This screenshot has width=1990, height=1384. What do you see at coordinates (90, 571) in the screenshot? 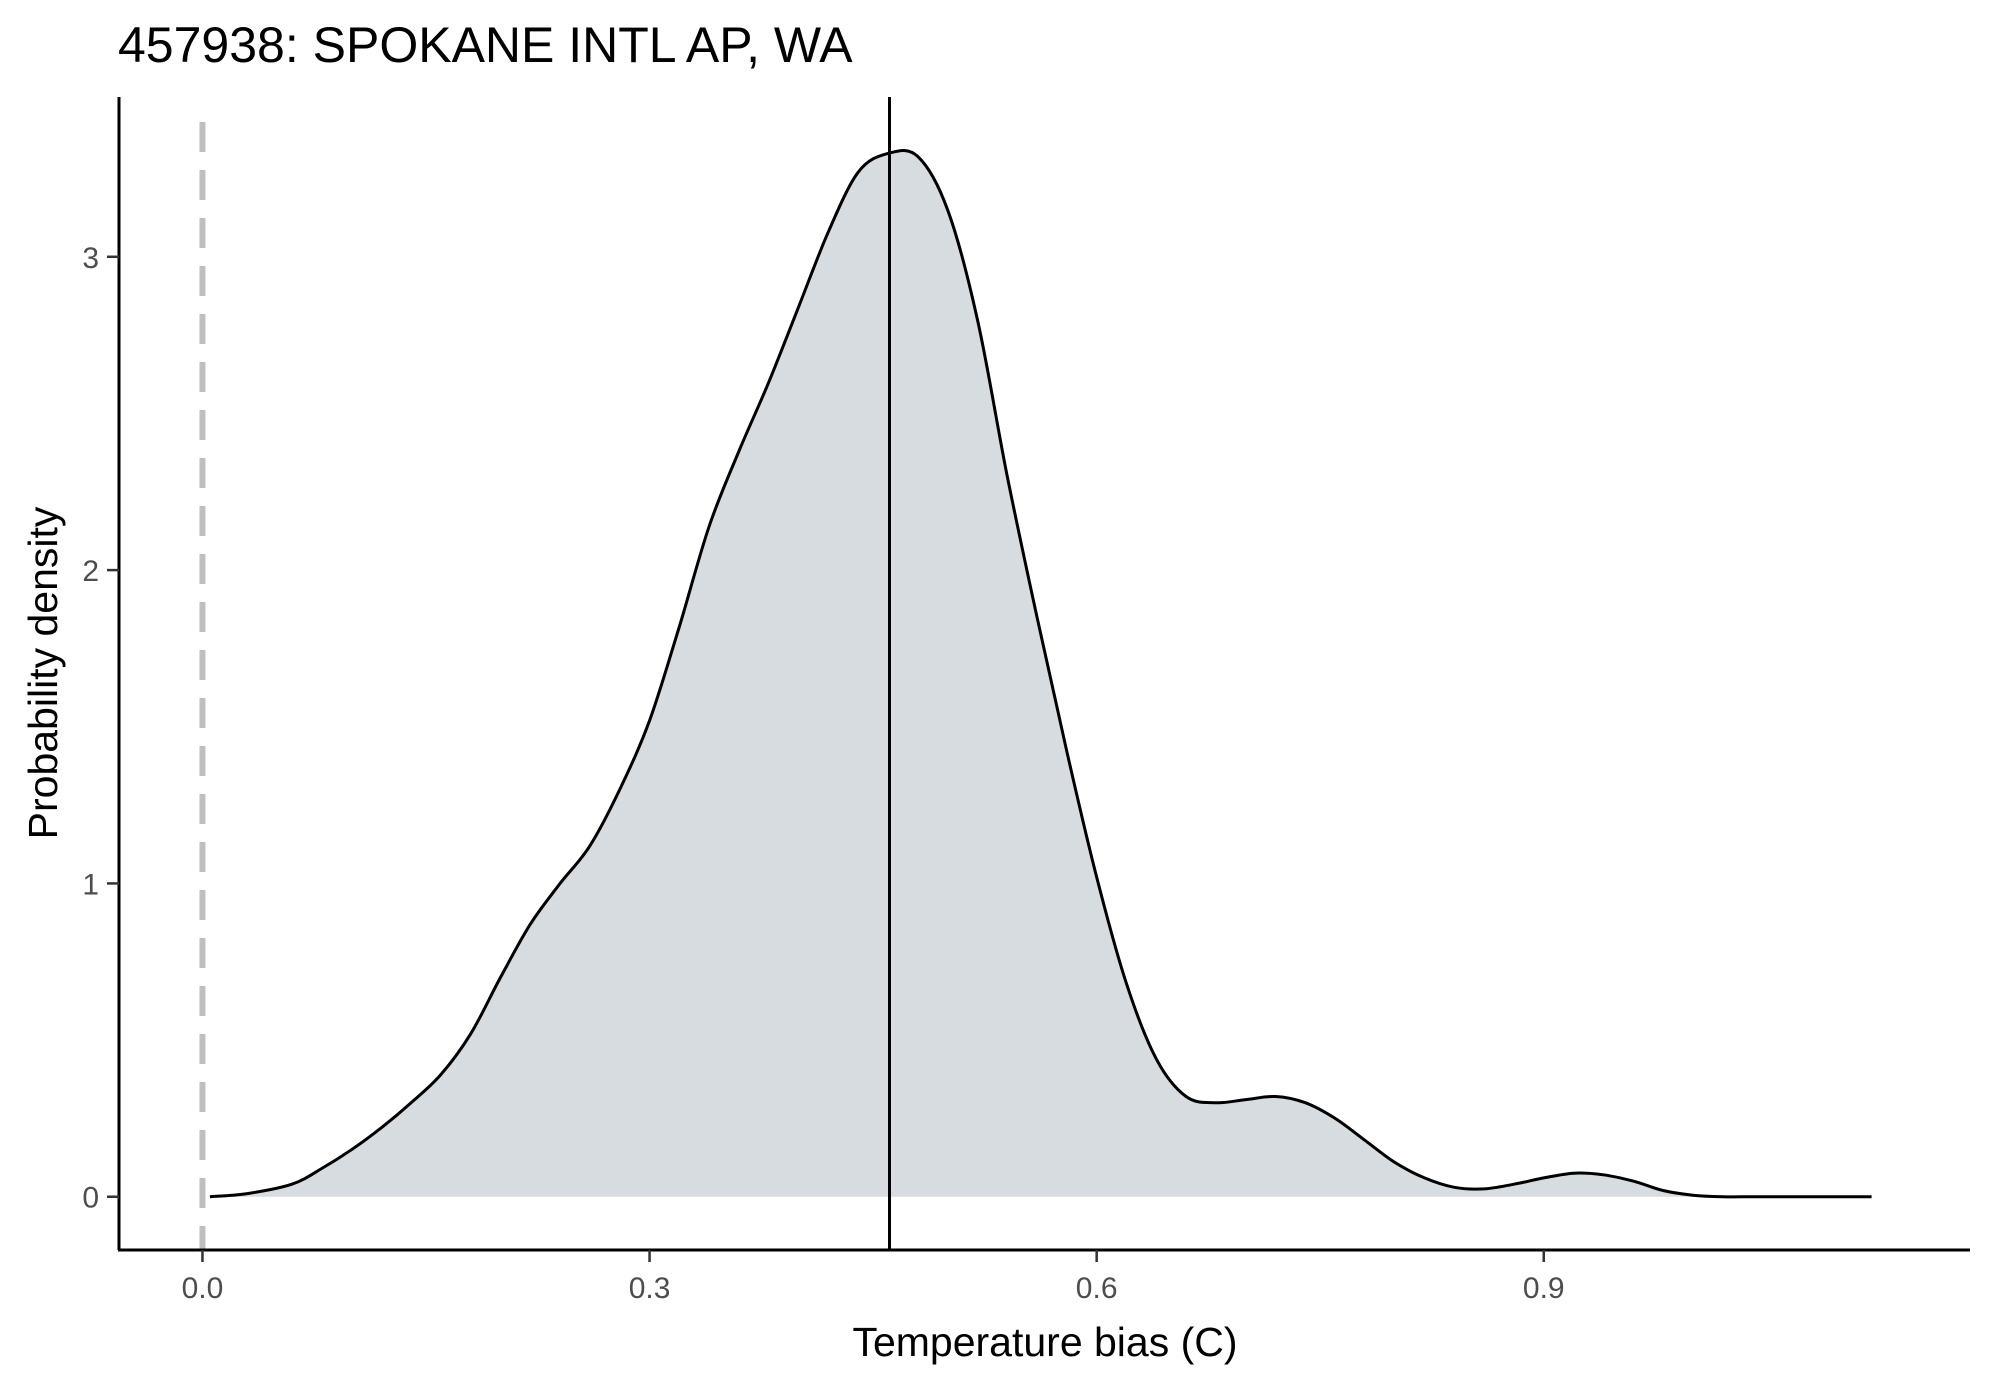
I see `y-tick-label: 2` at bounding box center [90, 571].